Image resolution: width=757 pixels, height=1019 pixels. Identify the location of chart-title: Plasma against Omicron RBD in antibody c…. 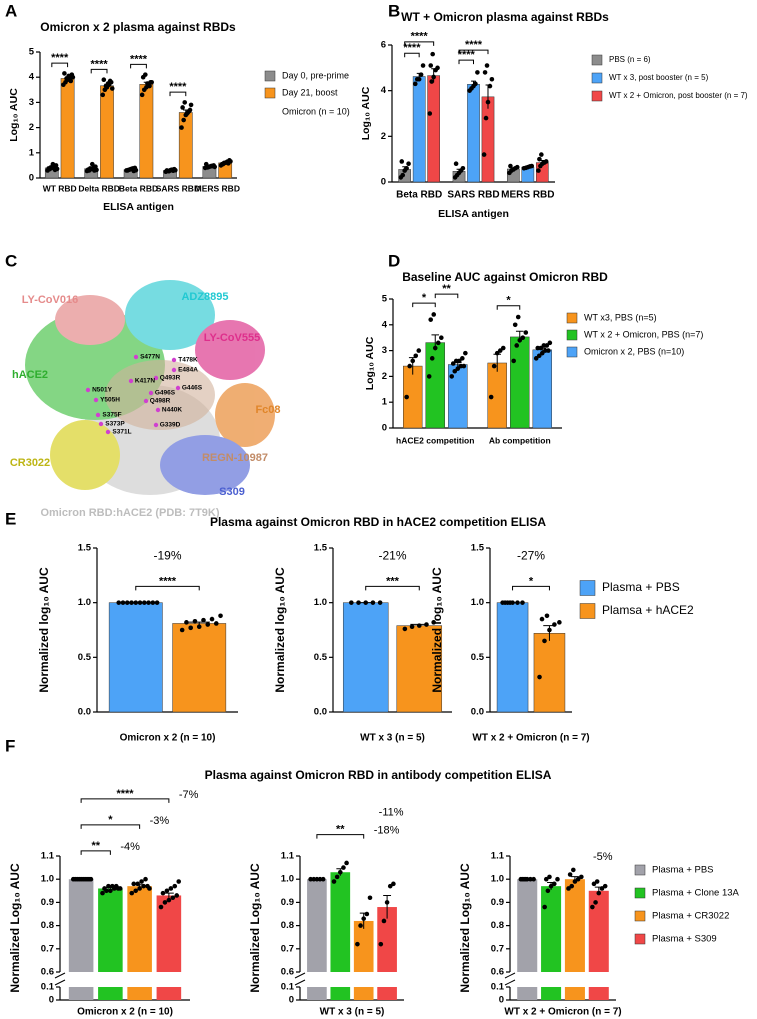
(378, 775).